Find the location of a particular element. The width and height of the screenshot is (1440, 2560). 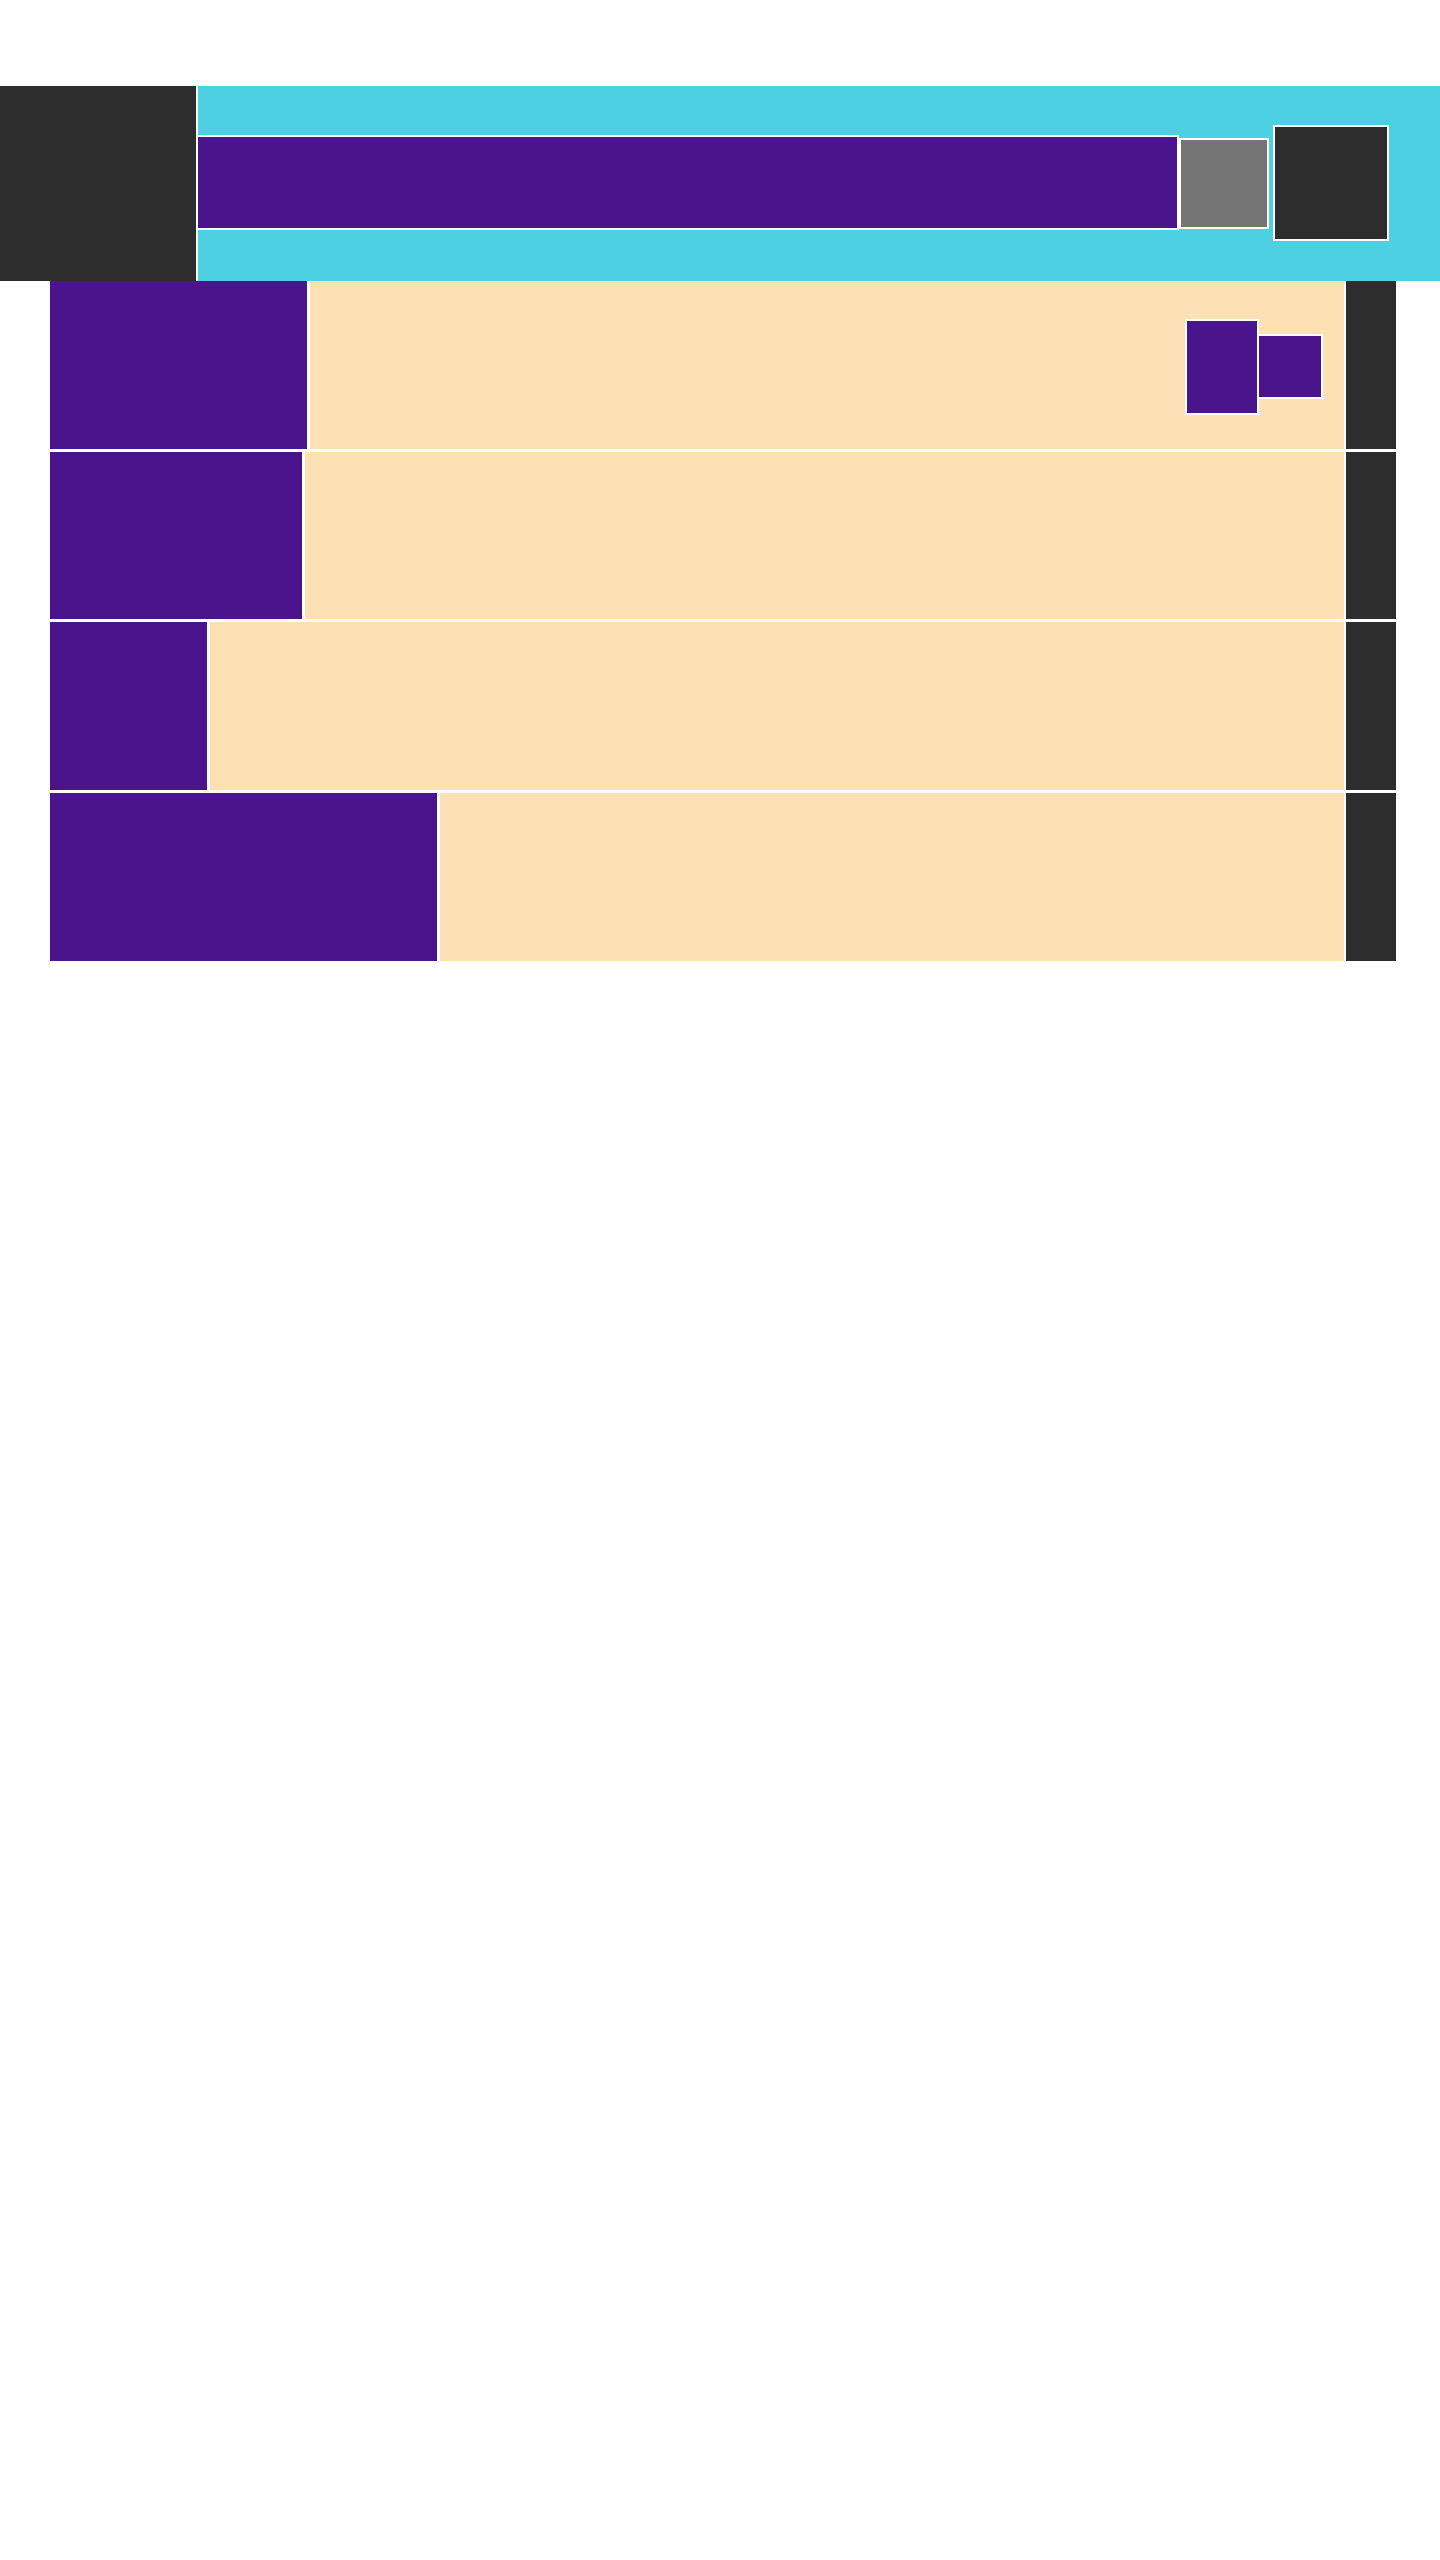

row-action-small is located at coordinates (1290, 366).